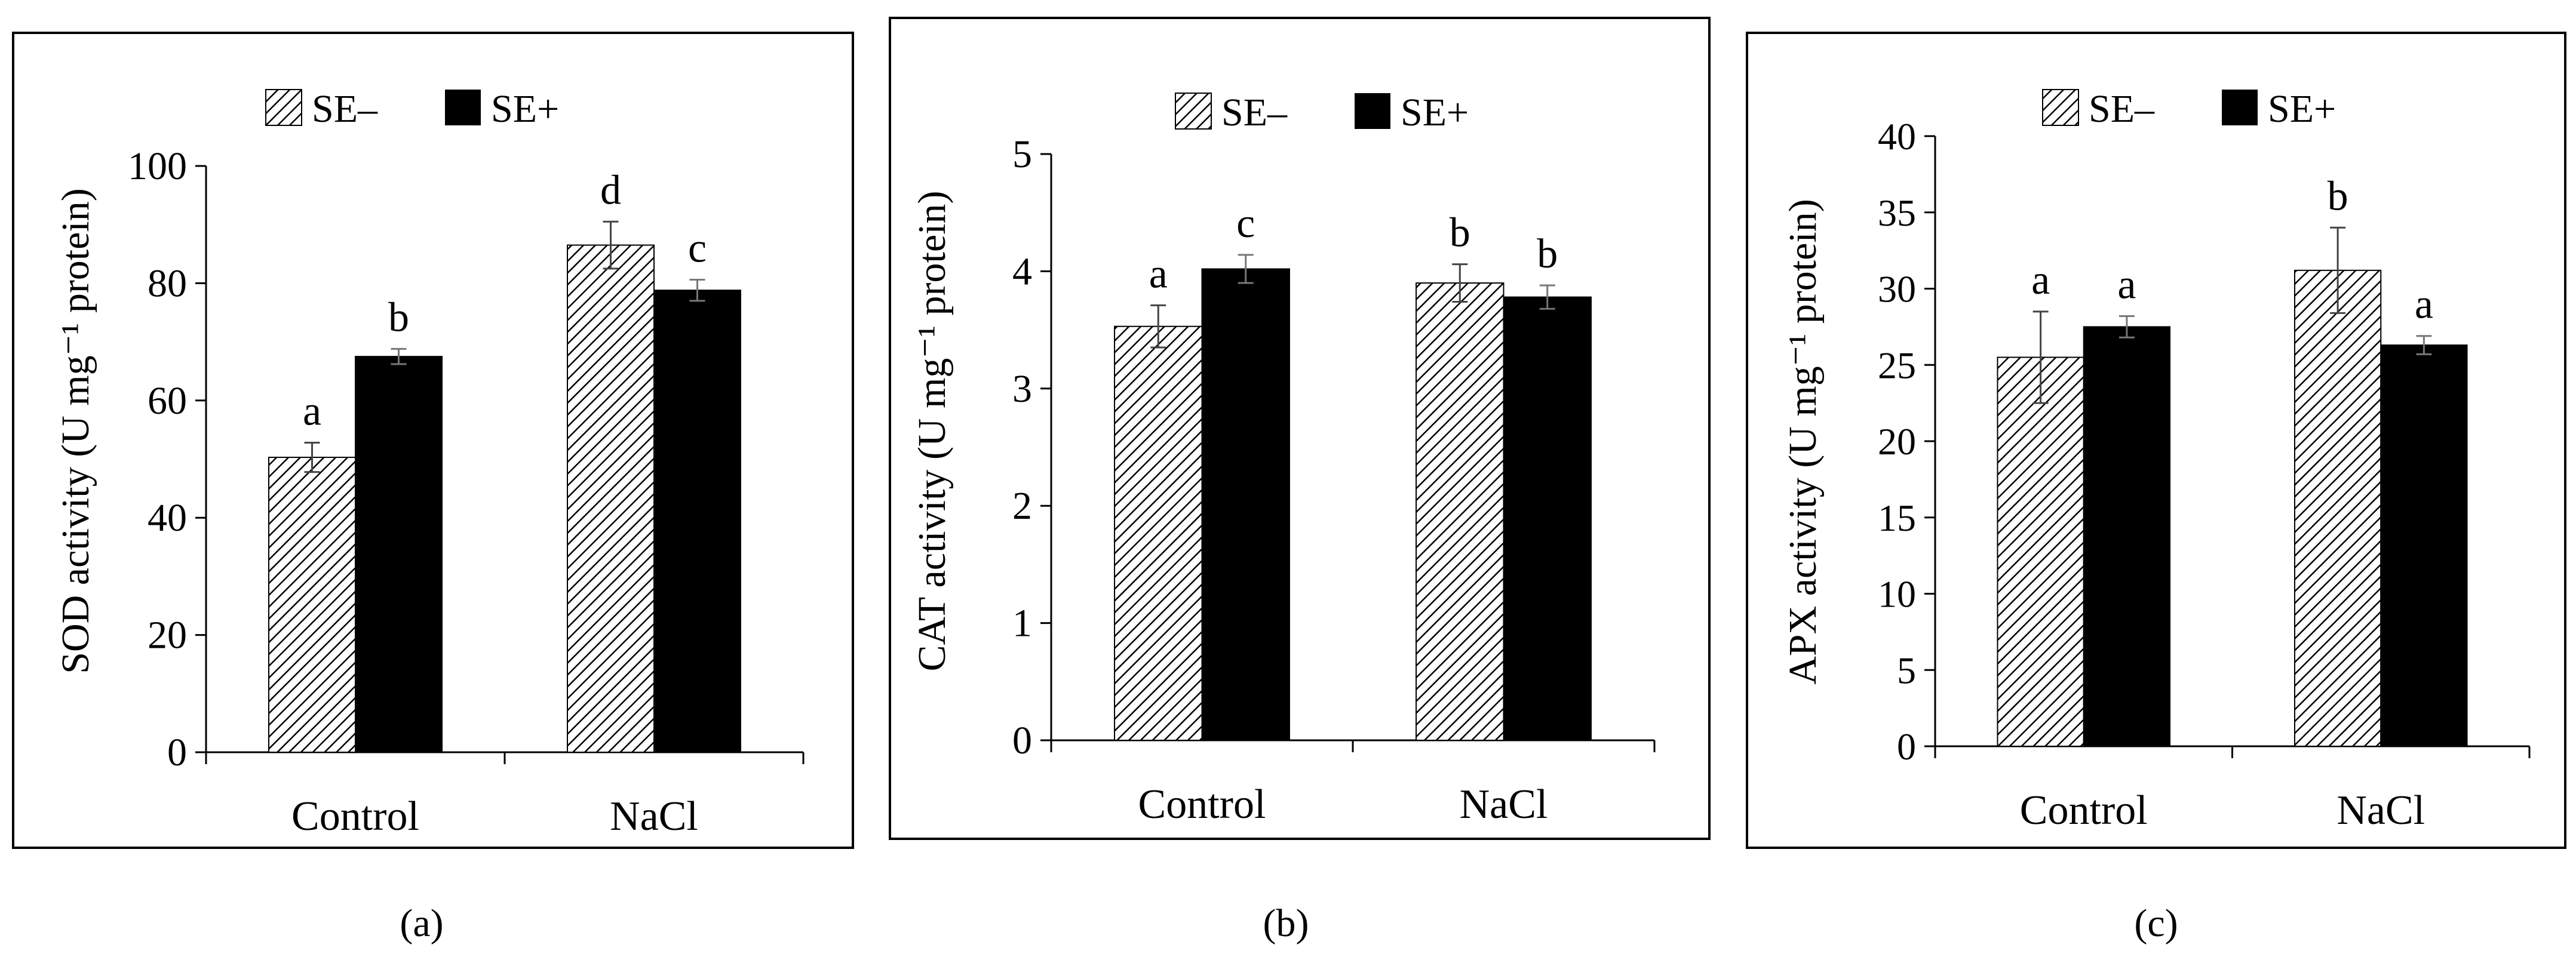  I want to click on y-tick-label: 15, so click(1897, 518).